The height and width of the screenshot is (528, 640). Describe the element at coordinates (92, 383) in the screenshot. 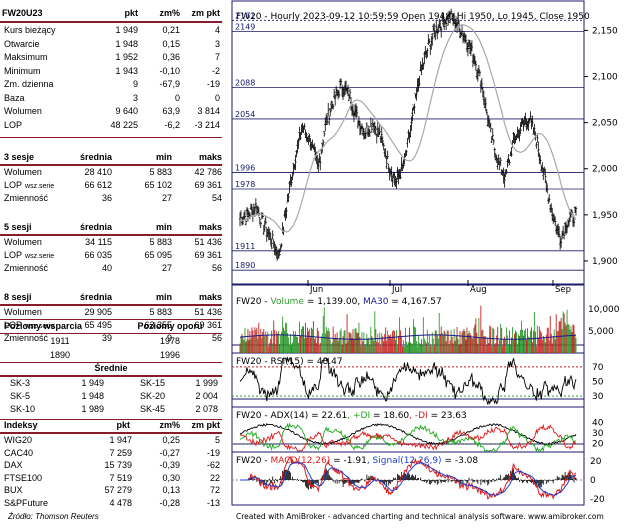

I see `average-value: 1 949` at that location.